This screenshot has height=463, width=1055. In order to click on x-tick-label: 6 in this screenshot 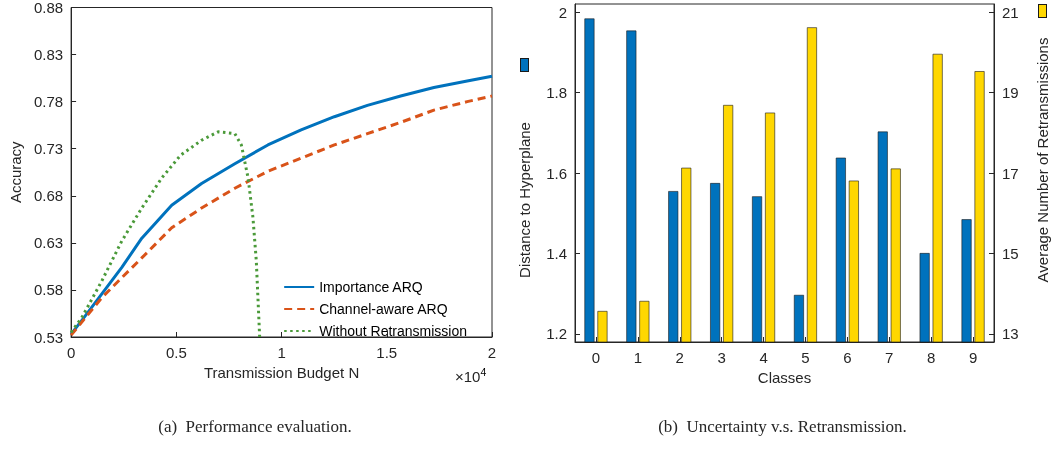, I will do `click(847, 357)`.